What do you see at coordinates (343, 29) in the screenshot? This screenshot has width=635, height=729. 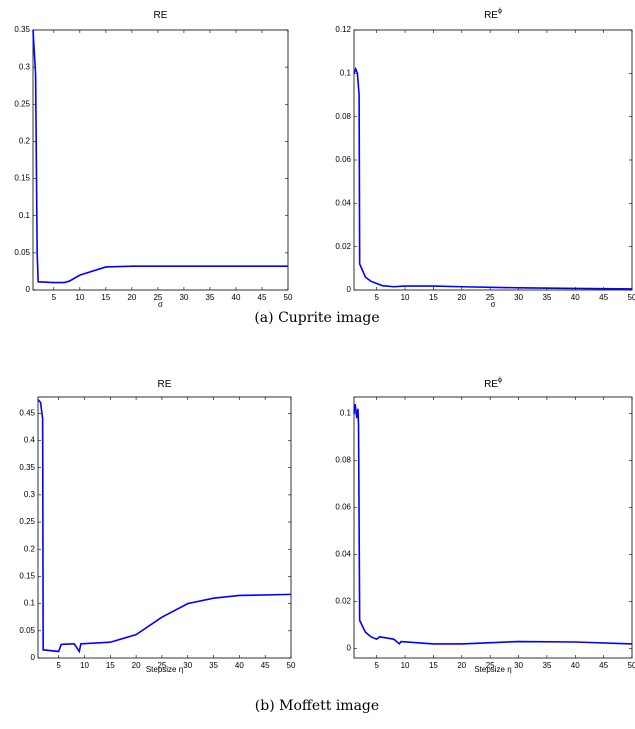 I see `y-tick-label: 0.12` at bounding box center [343, 29].